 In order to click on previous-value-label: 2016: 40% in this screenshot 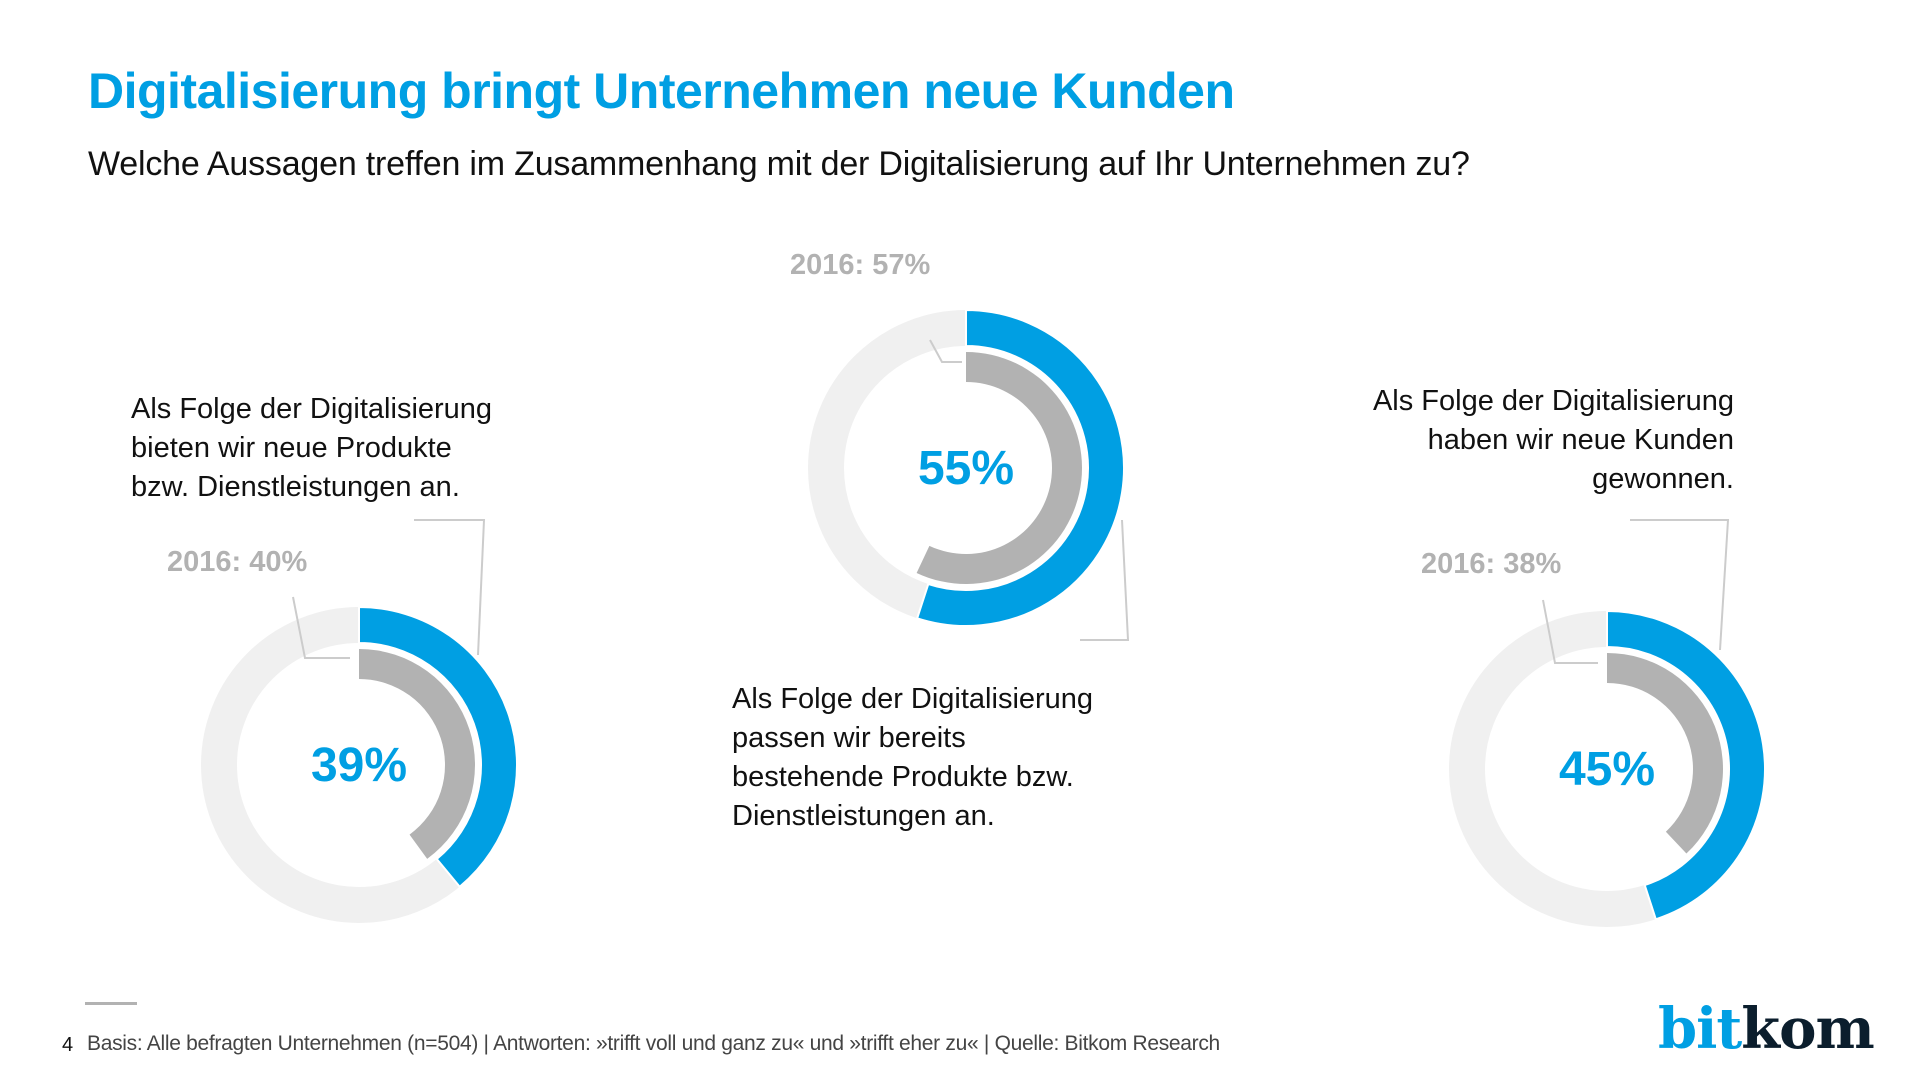, I will do `click(237, 562)`.